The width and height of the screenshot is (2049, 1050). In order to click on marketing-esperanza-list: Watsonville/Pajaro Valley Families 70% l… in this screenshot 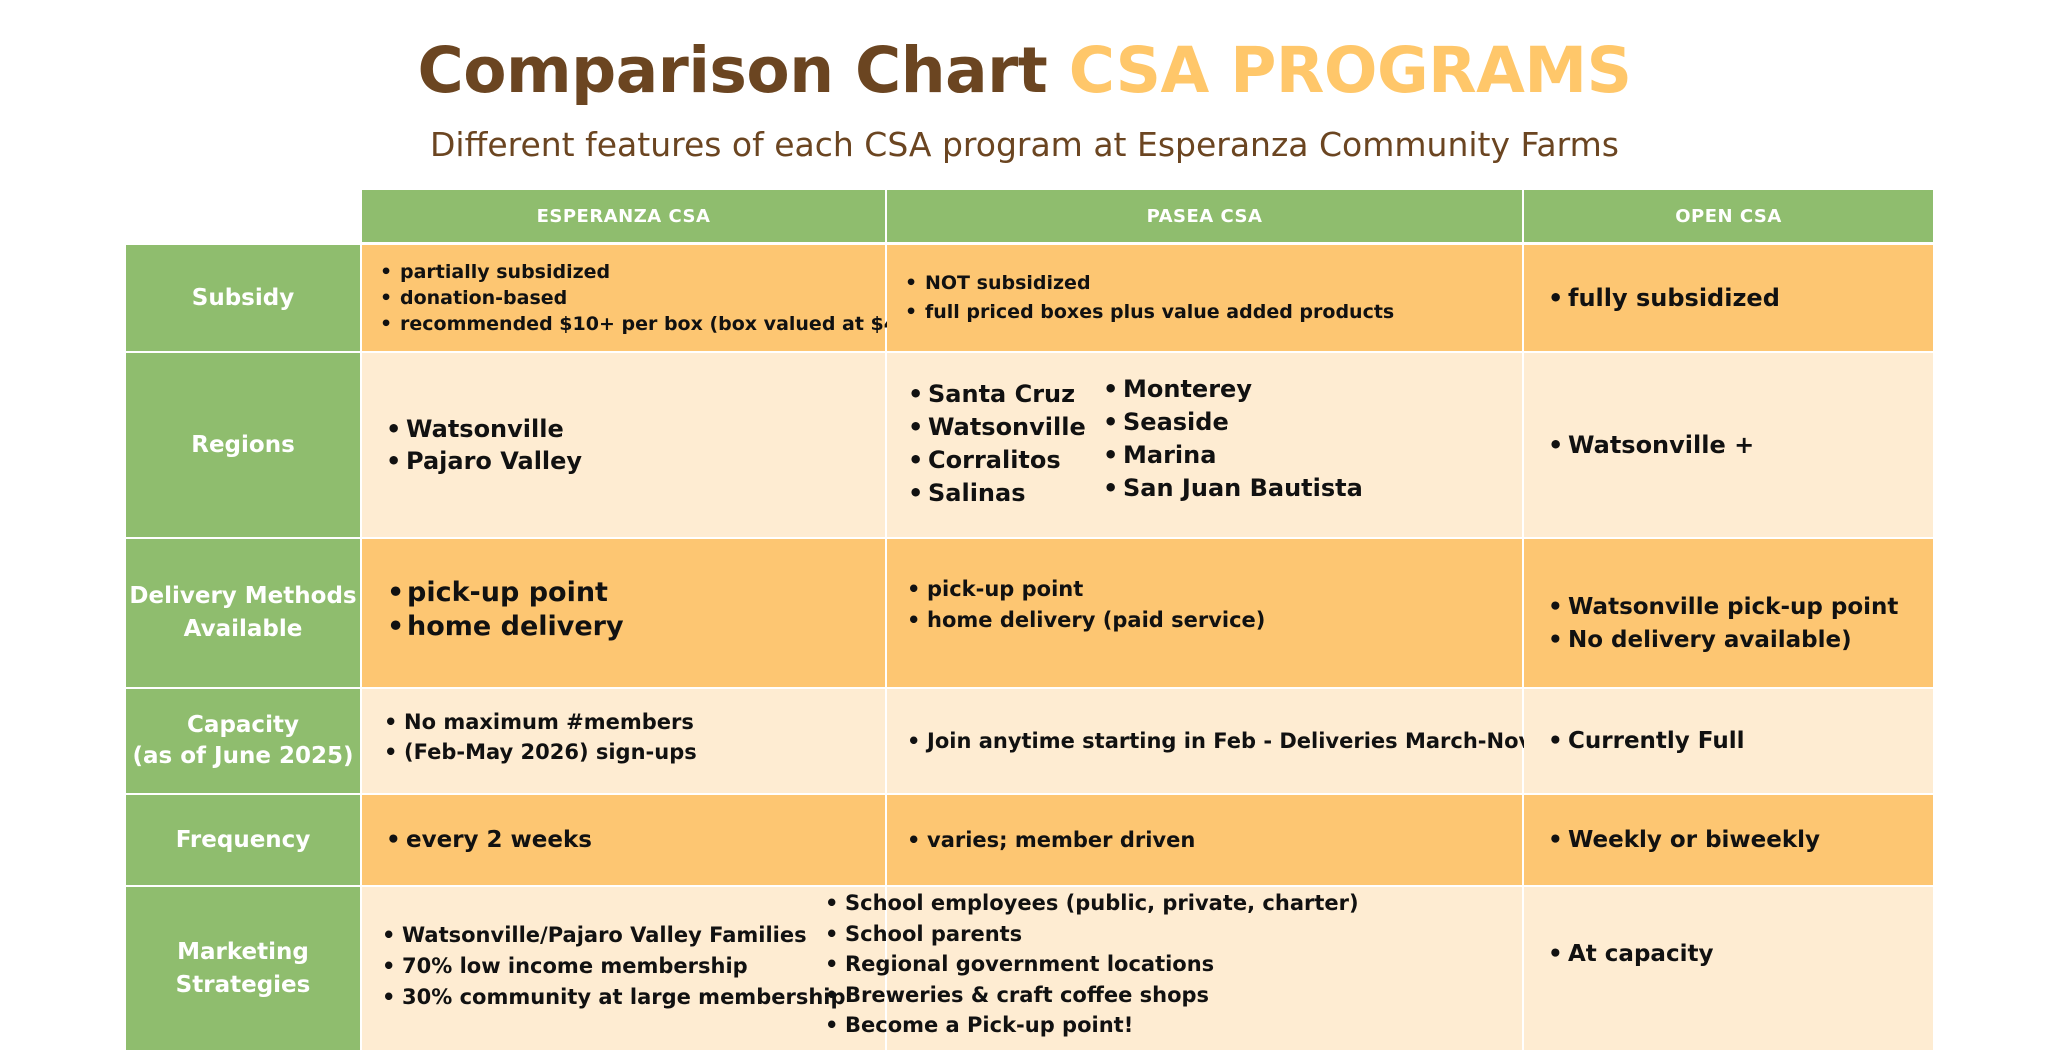, I will do `click(614, 966)`.